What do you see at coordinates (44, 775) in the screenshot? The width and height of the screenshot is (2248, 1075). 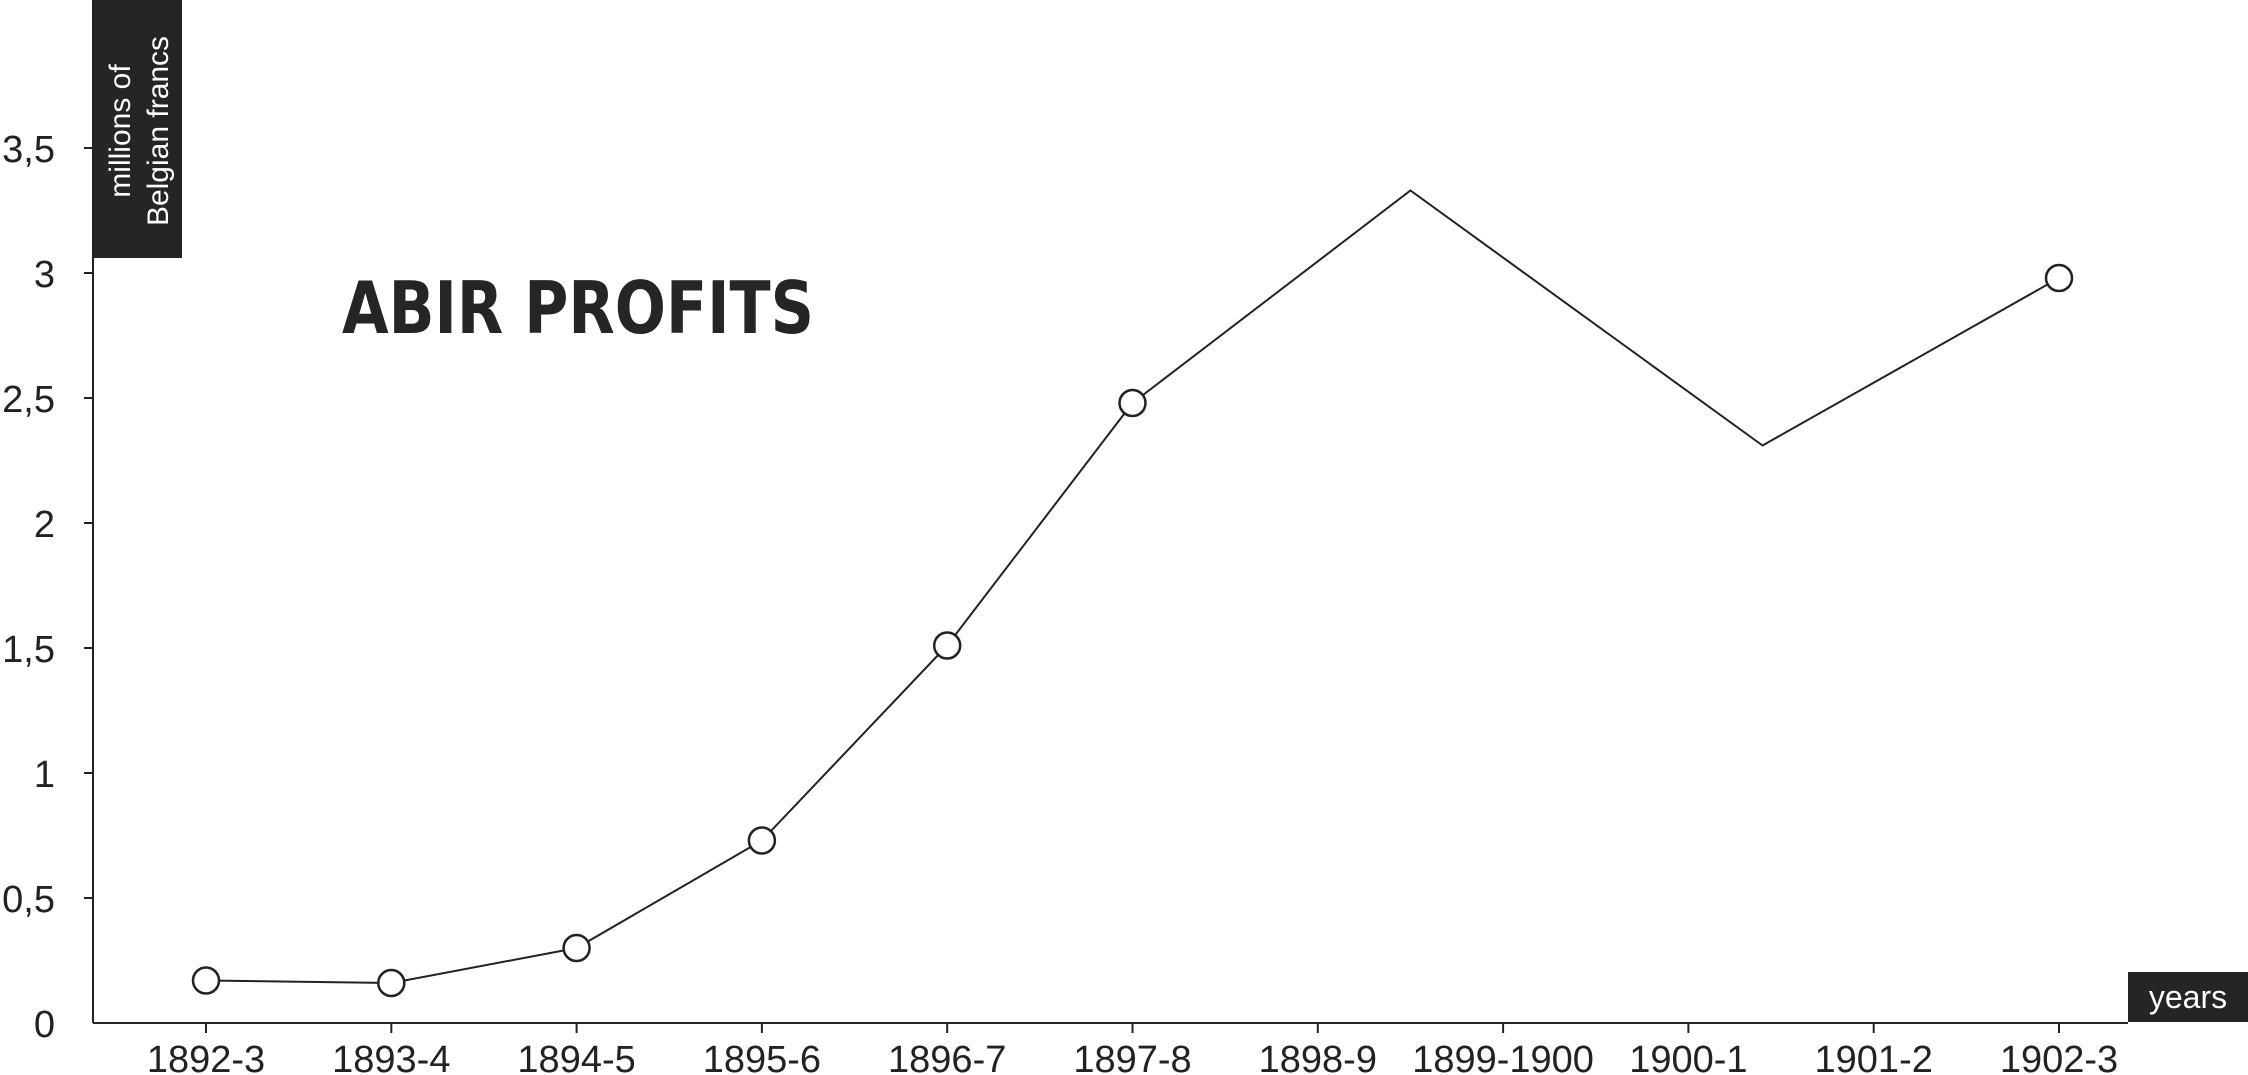 I see `y-tick-label: 1` at bounding box center [44, 775].